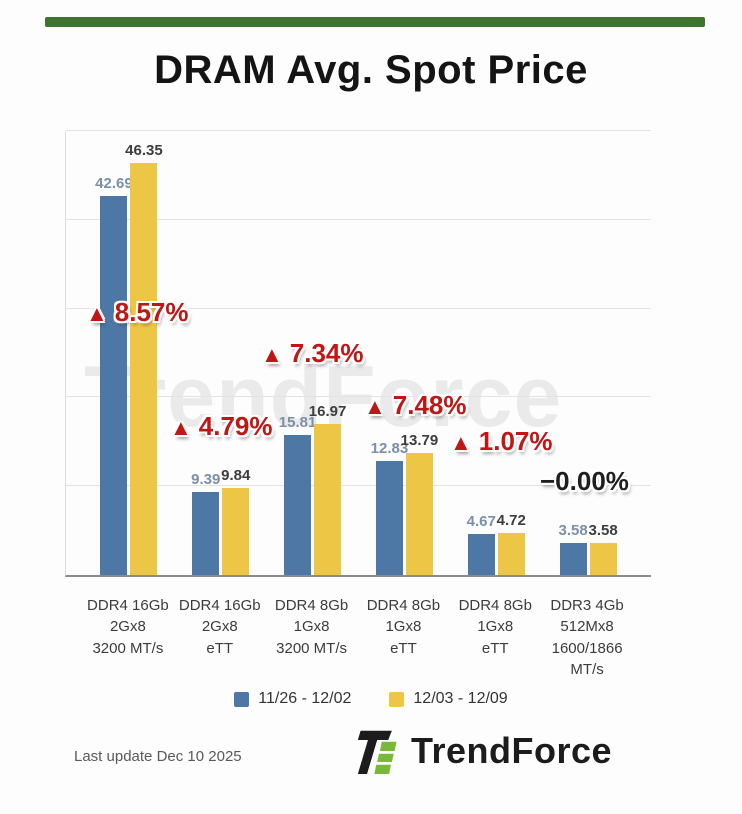 The image size is (742, 814). I want to click on bar-series1-cat1, so click(236, 531).